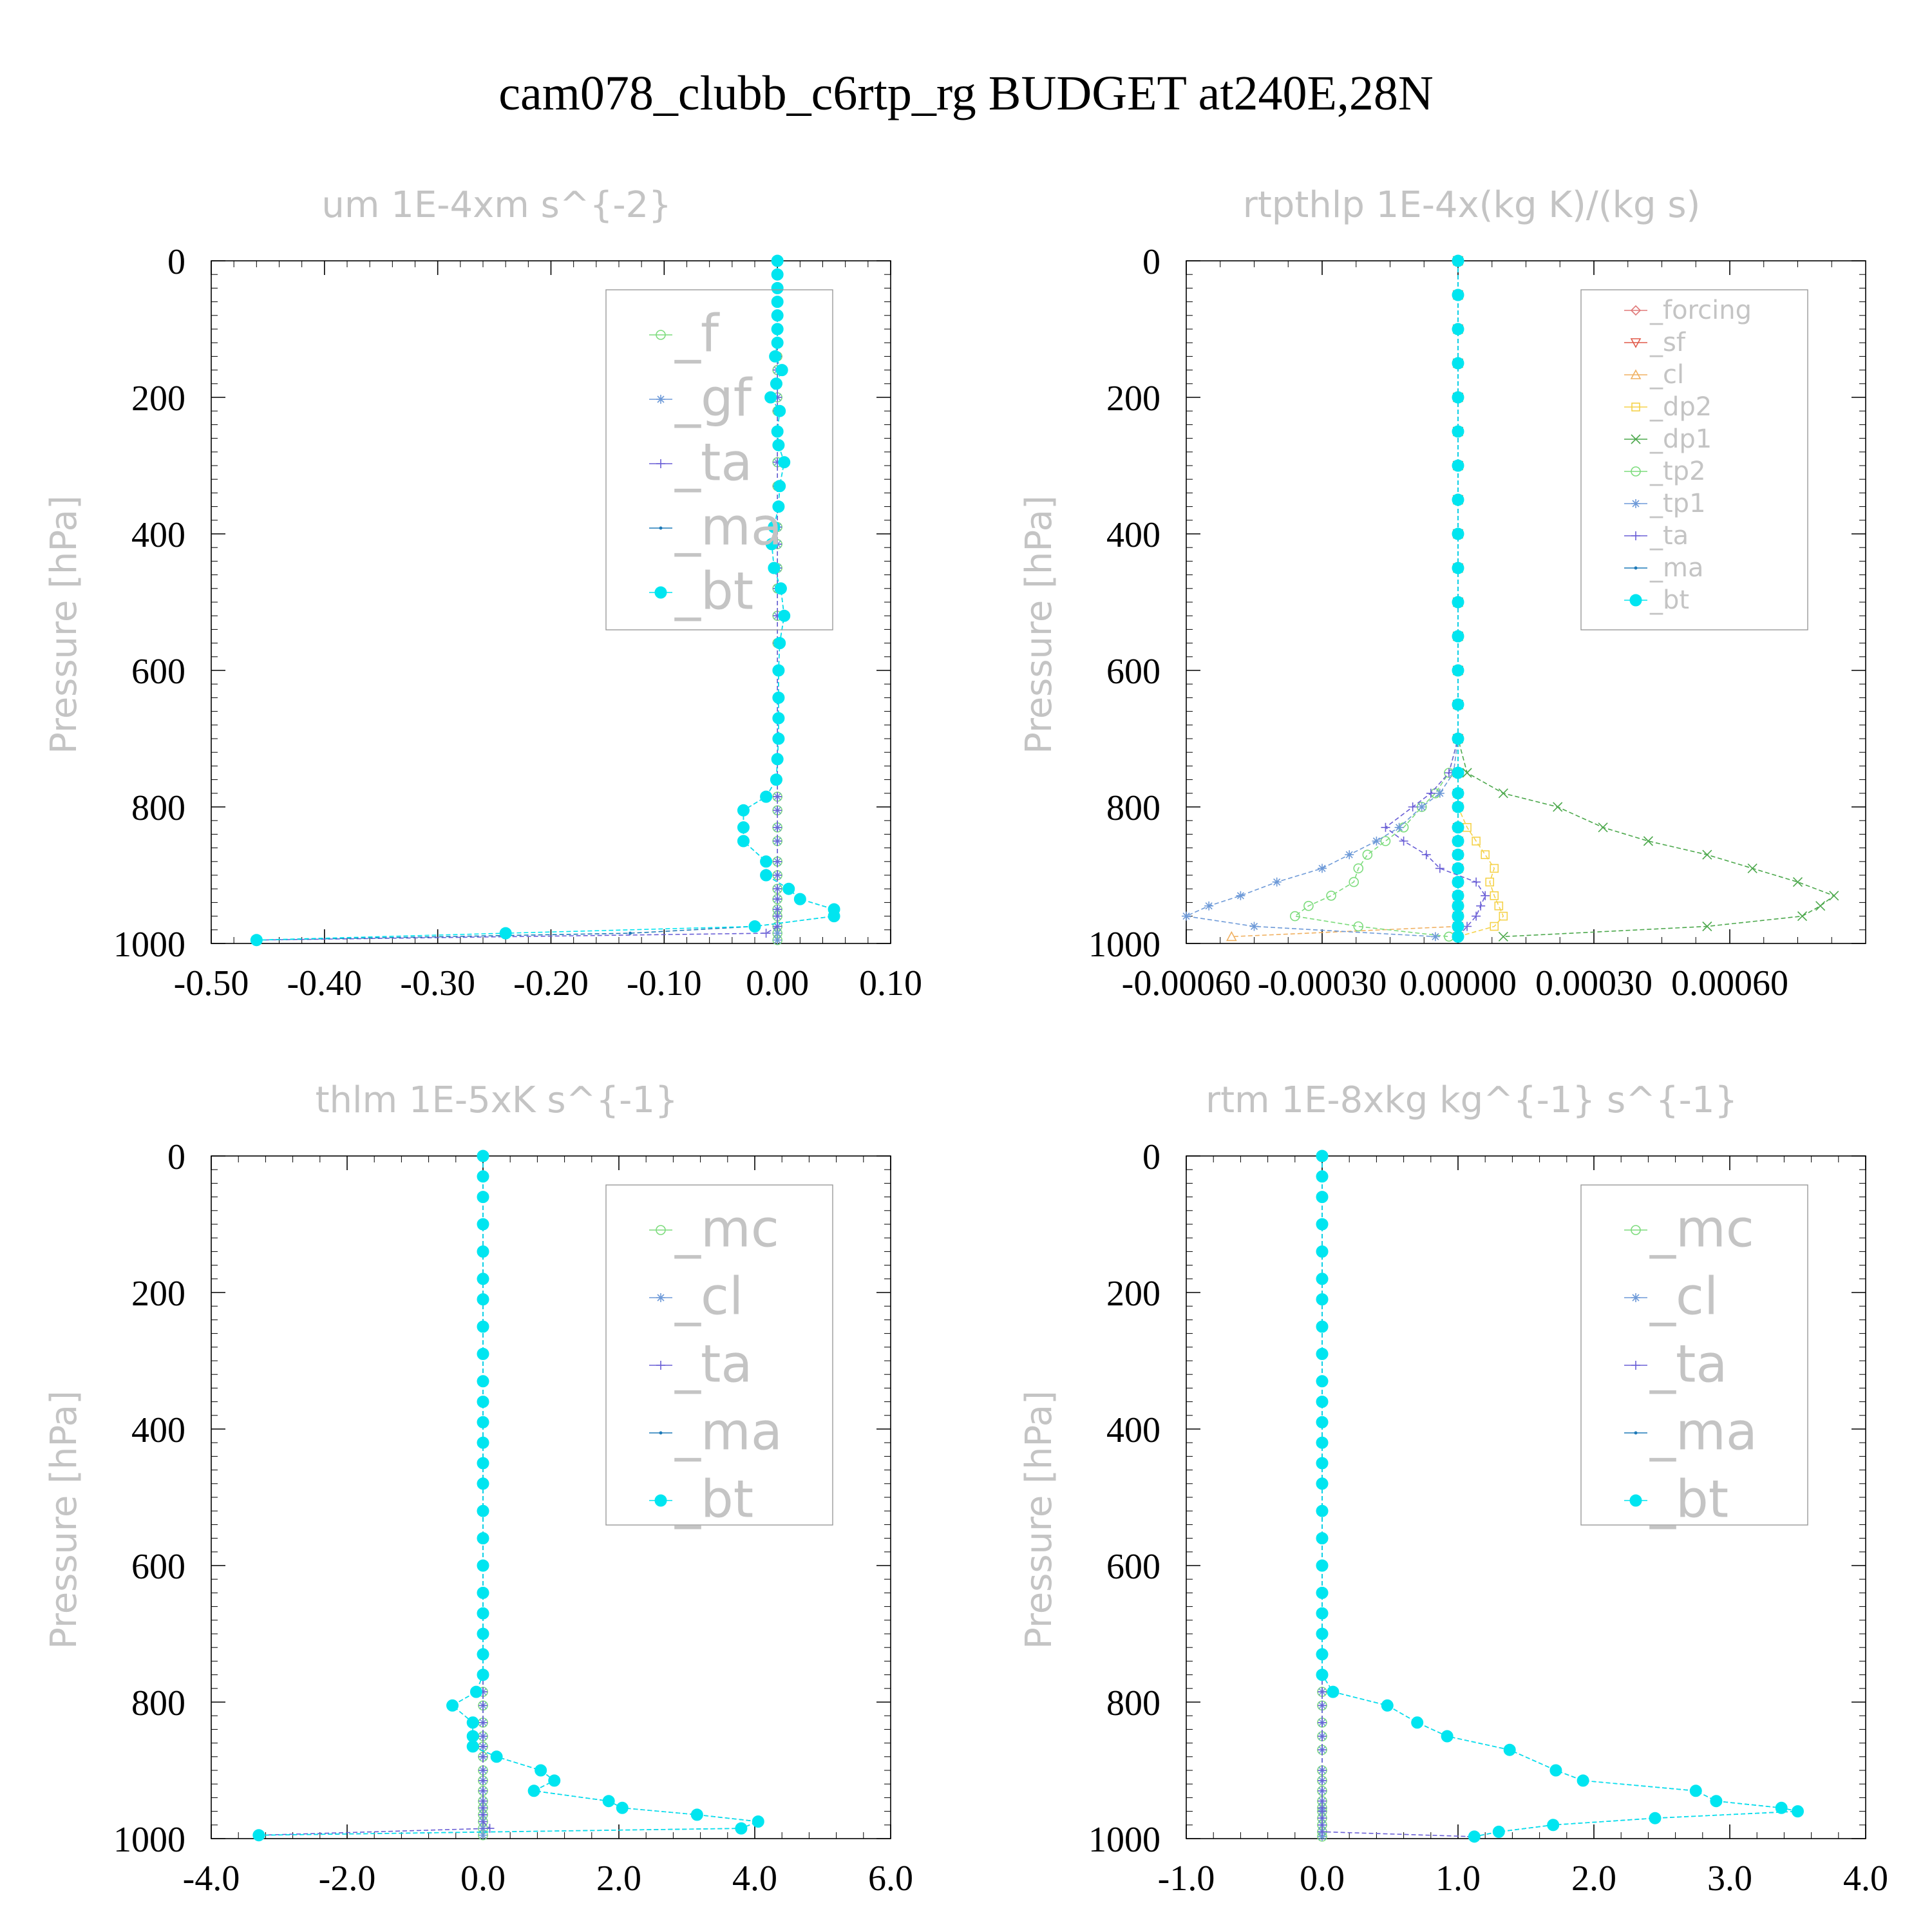  I want to click on minor-ticks, so click(1526, 1497).